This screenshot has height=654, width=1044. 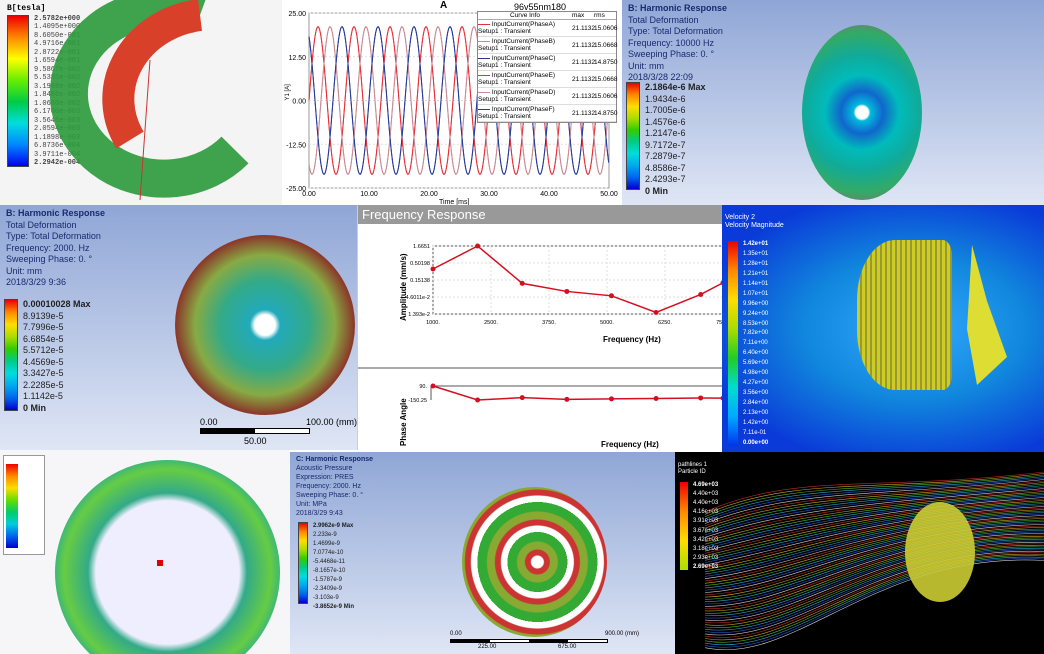 What do you see at coordinates (754, 225) in the screenshot?
I see `legend-subtitle: Velocity Magnitude` at bounding box center [754, 225].